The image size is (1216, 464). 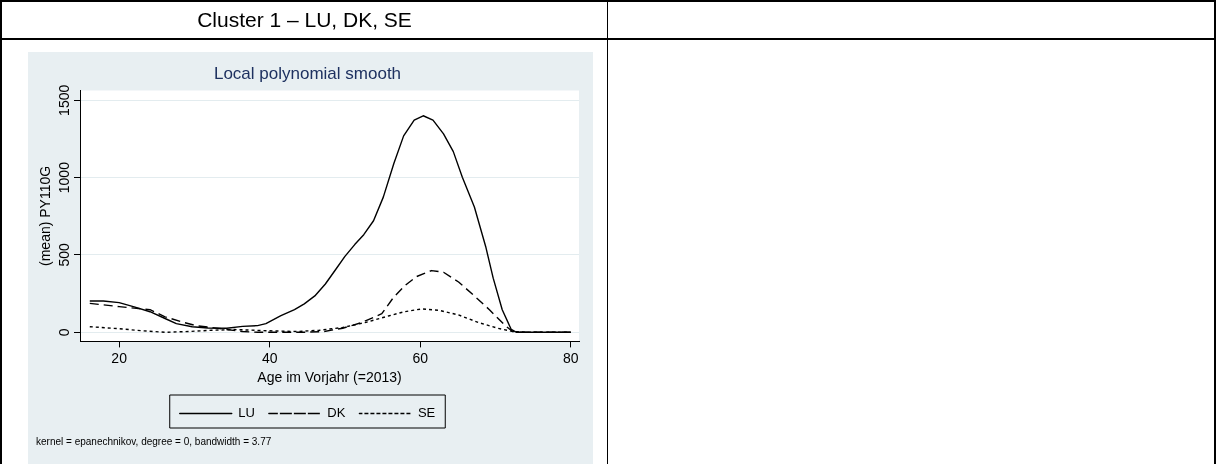 I want to click on chart-subtitle: Local polynomial smooth, so click(x=307, y=73).